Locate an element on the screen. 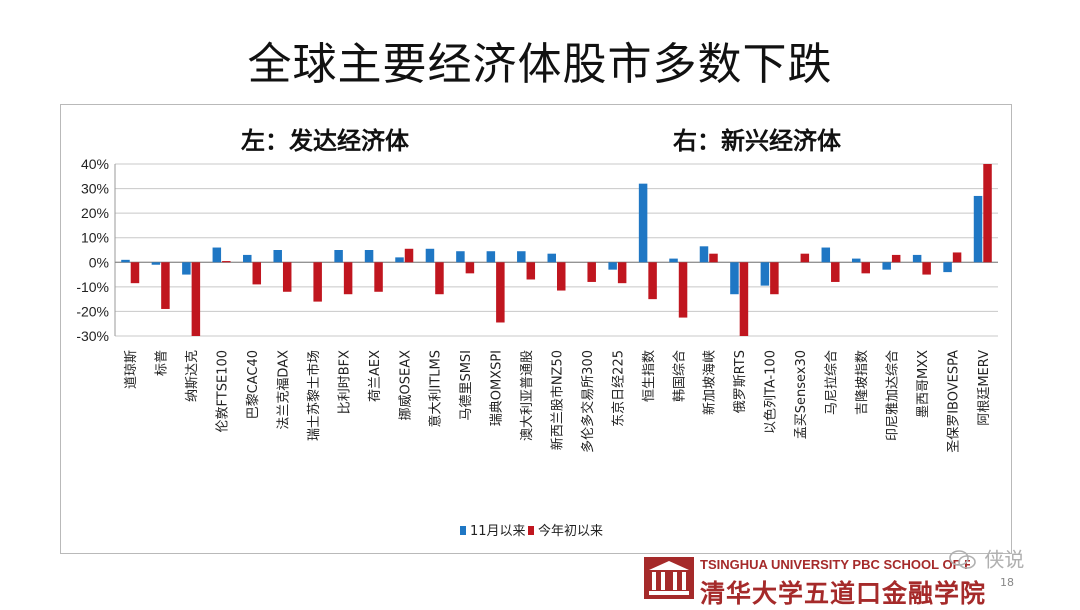 This screenshot has height=610, width=1080. y-tick-label: -30% is located at coordinates (92, 336).